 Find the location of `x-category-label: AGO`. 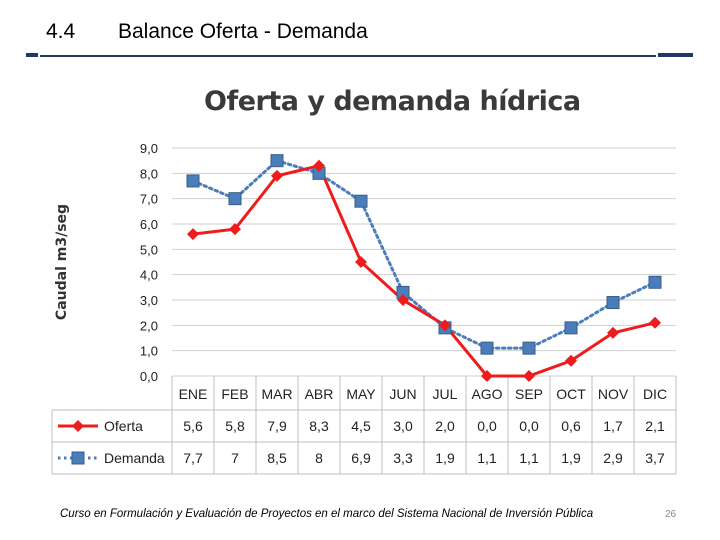

x-category-label: AGO is located at coordinates (486, 394).